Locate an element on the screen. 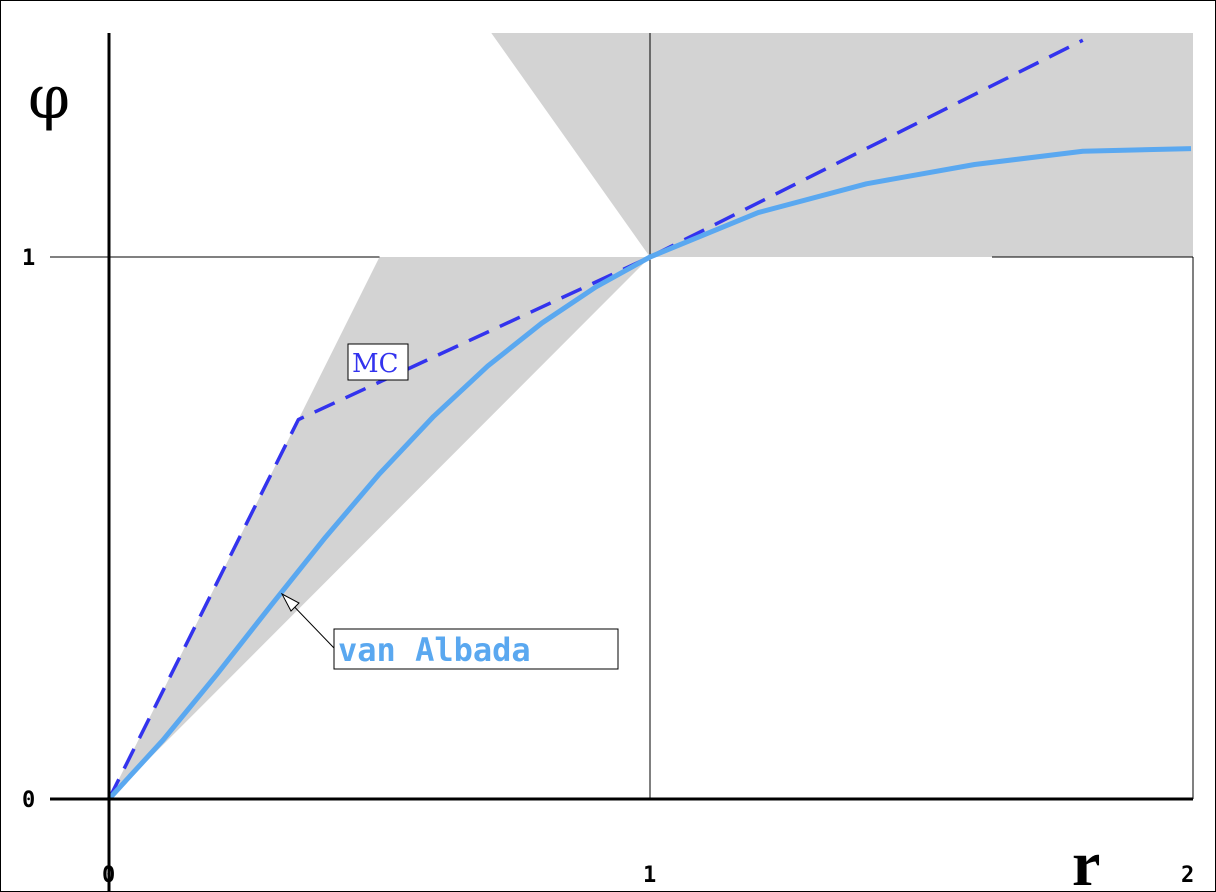  annotations: MC van Albada is located at coordinates (449, 506).